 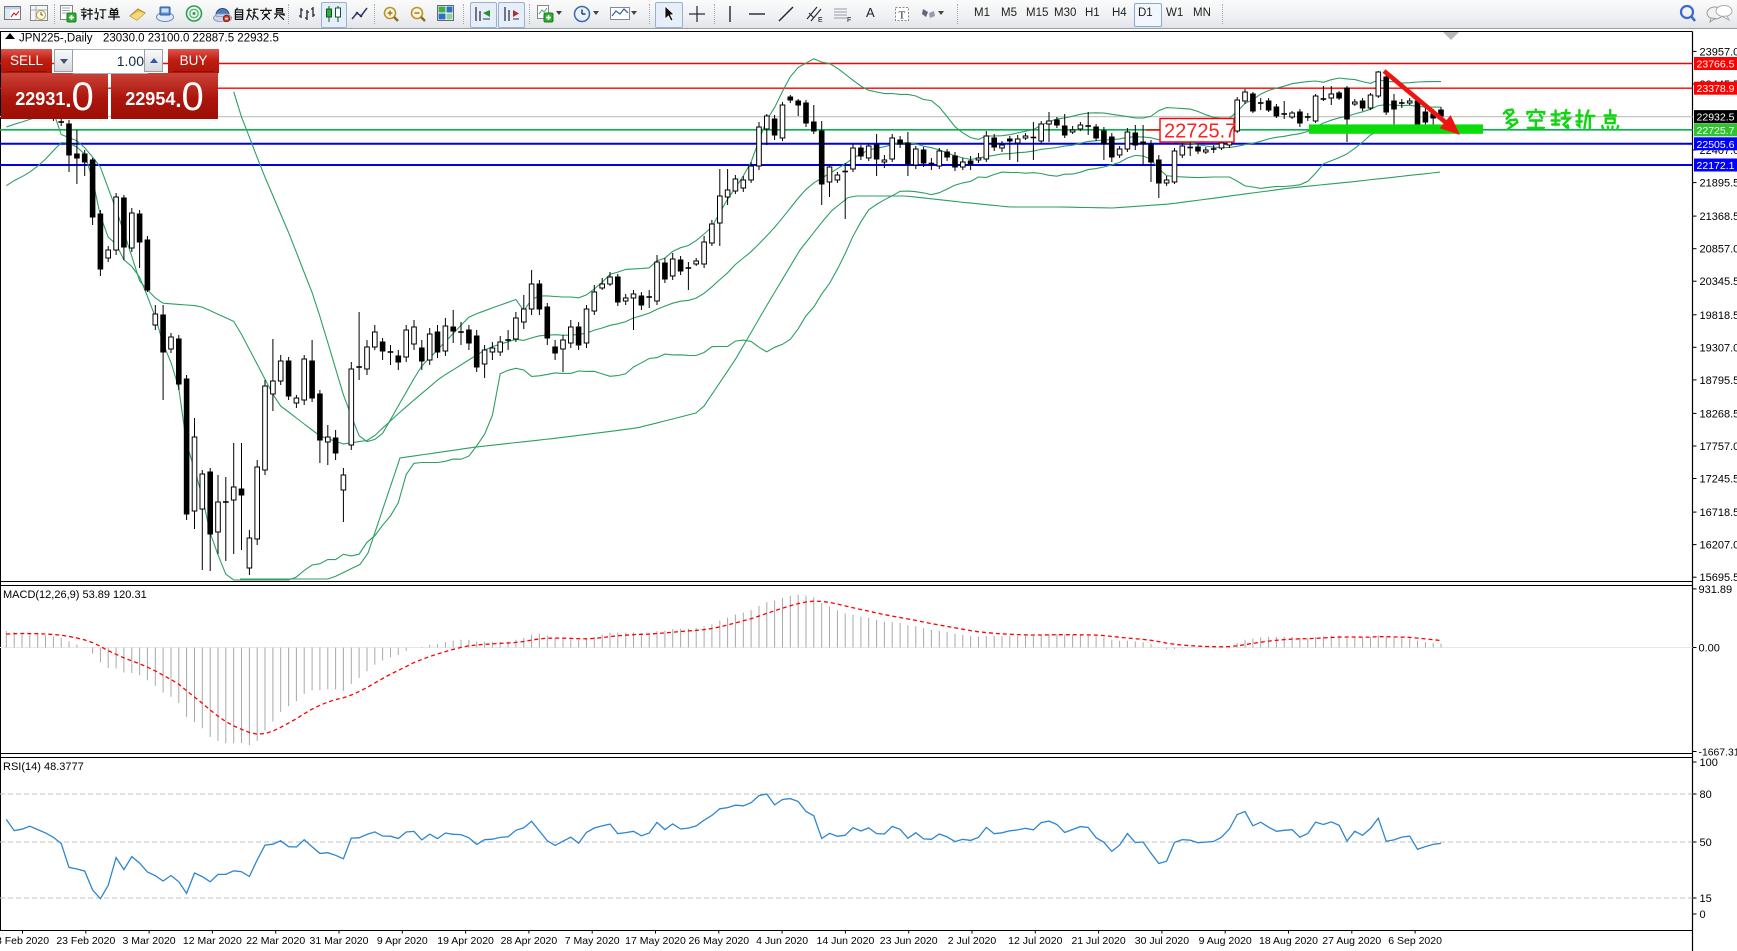 What do you see at coordinates (1718, 184) in the screenshot?
I see `svg-text: 21895.5` at bounding box center [1718, 184].